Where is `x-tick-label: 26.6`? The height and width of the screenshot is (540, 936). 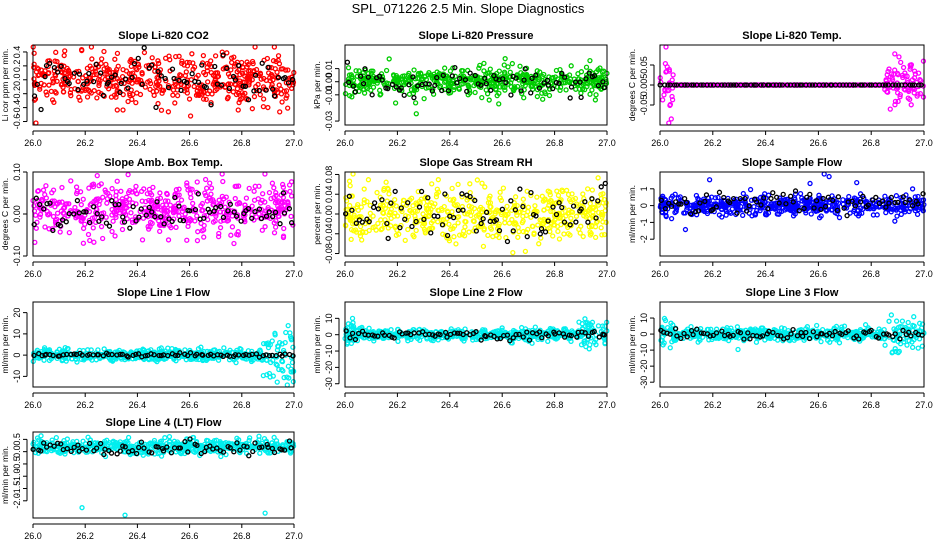
x-tick-label: 26.6 is located at coordinates (190, 405).